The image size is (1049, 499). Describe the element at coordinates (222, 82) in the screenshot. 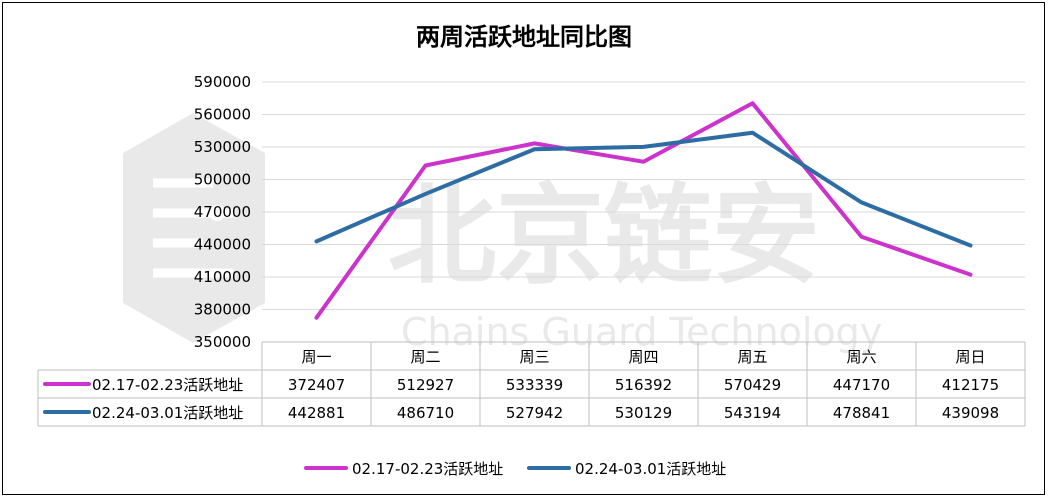

I see `y-tick-label: 590000` at that location.